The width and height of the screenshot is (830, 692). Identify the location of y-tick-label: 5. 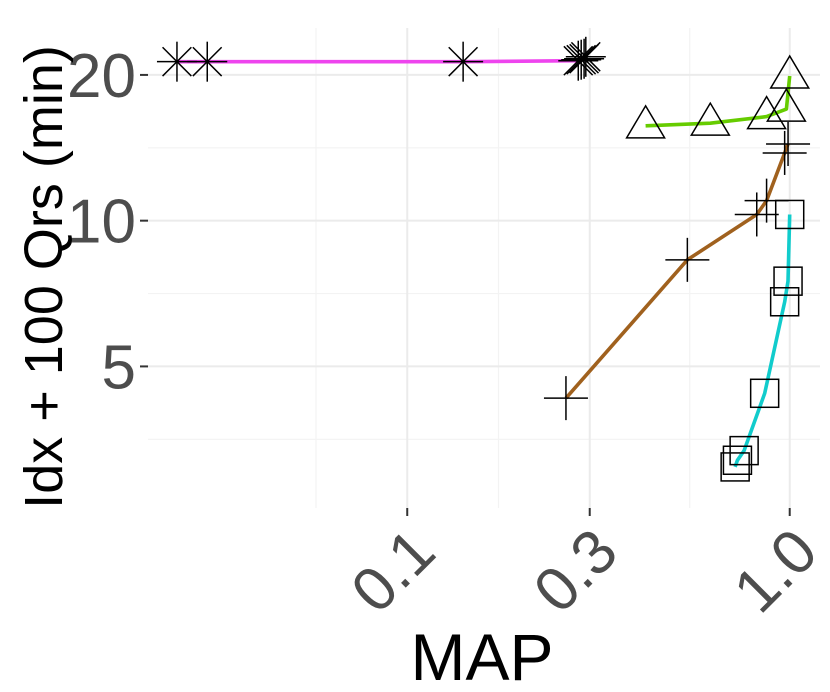
(119, 367).